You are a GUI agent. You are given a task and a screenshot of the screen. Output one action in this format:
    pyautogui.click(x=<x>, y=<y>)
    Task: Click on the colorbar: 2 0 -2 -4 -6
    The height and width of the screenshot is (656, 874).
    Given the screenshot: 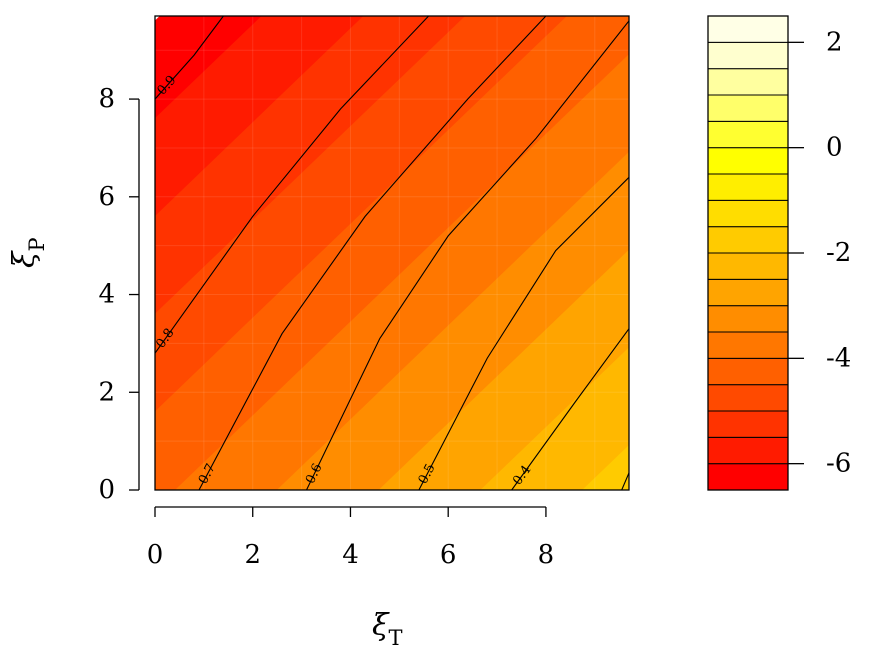 What is the action you would take?
    pyautogui.click(x=779, y=253)
    